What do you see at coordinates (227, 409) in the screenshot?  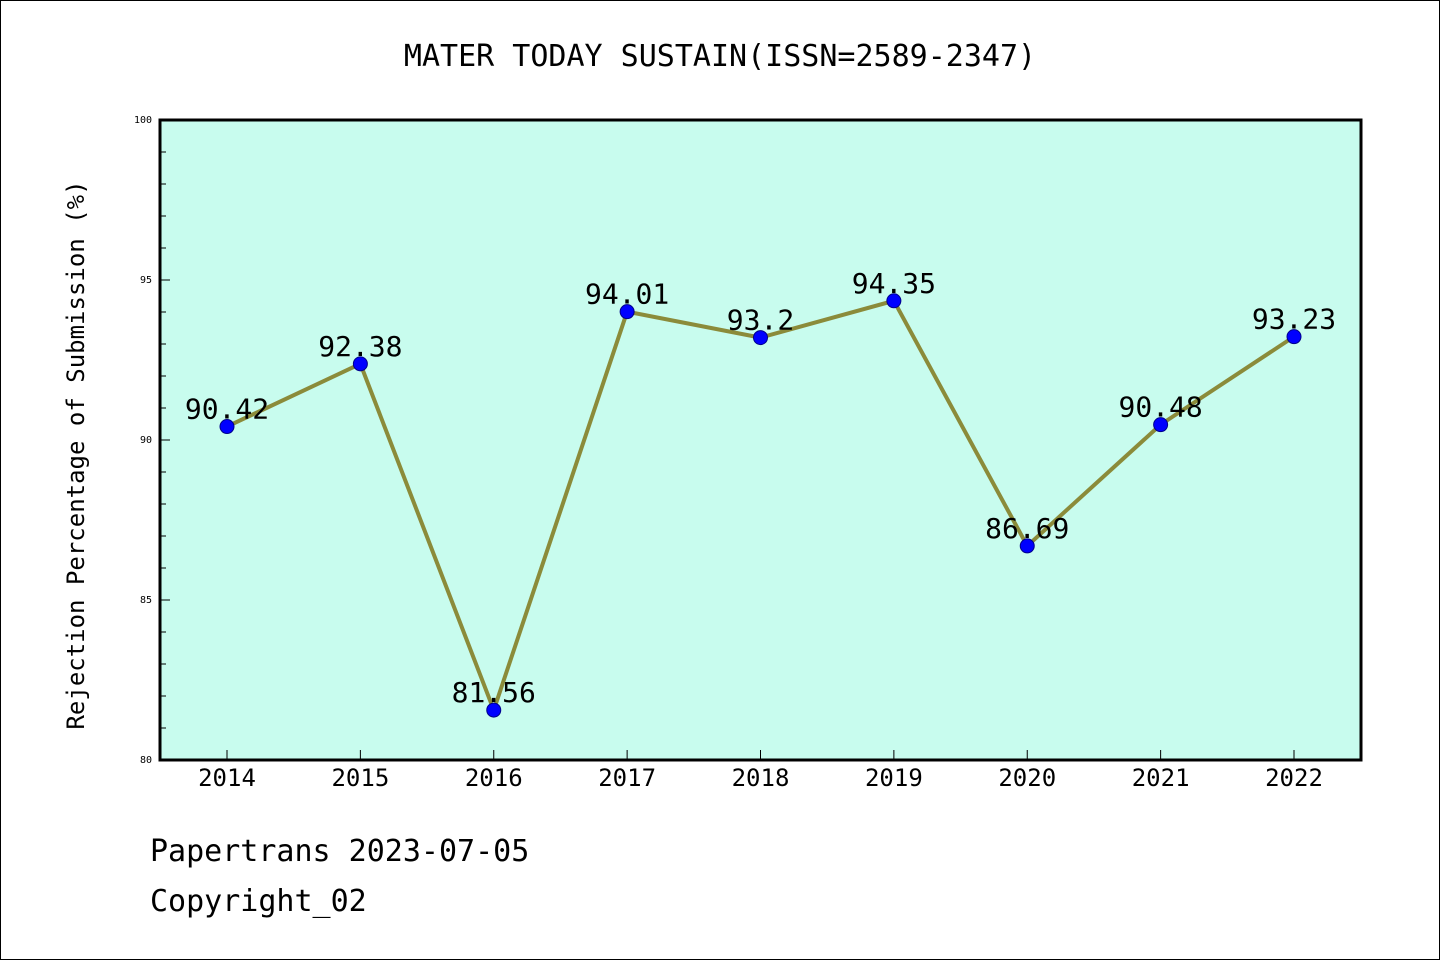 I see `data-label: 90.42` at bounding box center [227, 409].